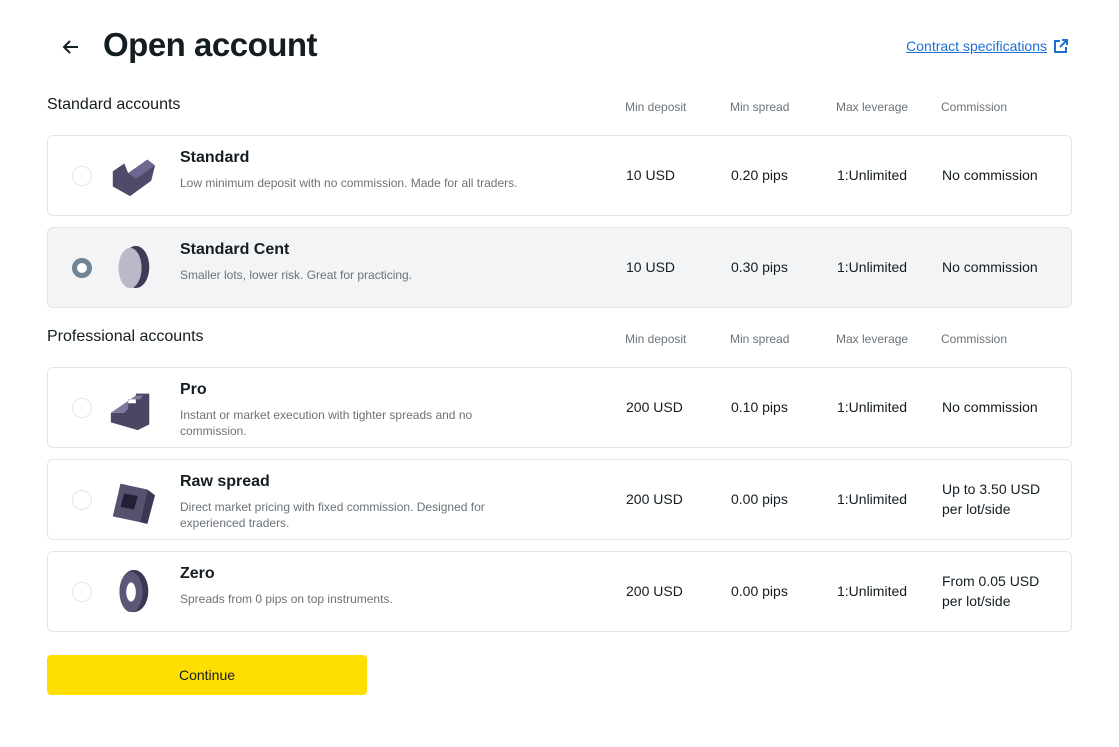  Describe the element at coordinates (991, 591) in the screenshot. I see `commission: From 0.05 USD per lot/side` at that location.